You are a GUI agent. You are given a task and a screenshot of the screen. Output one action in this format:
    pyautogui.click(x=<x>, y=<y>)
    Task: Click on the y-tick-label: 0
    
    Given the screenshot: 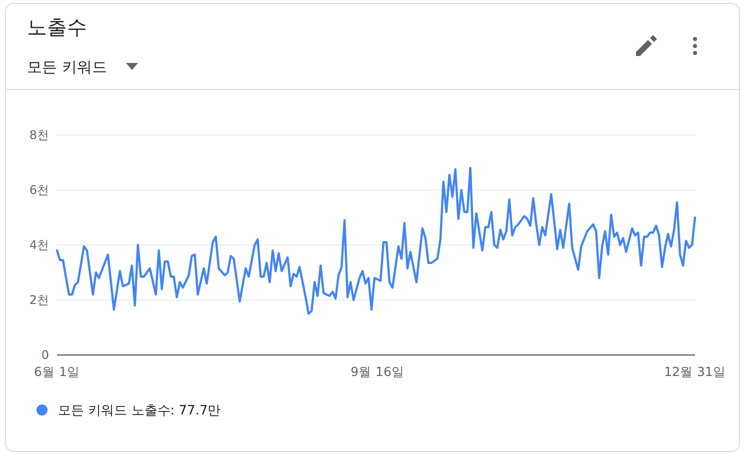 What is the action you would take?
    pyautogui.click(x=45, y=355)
    